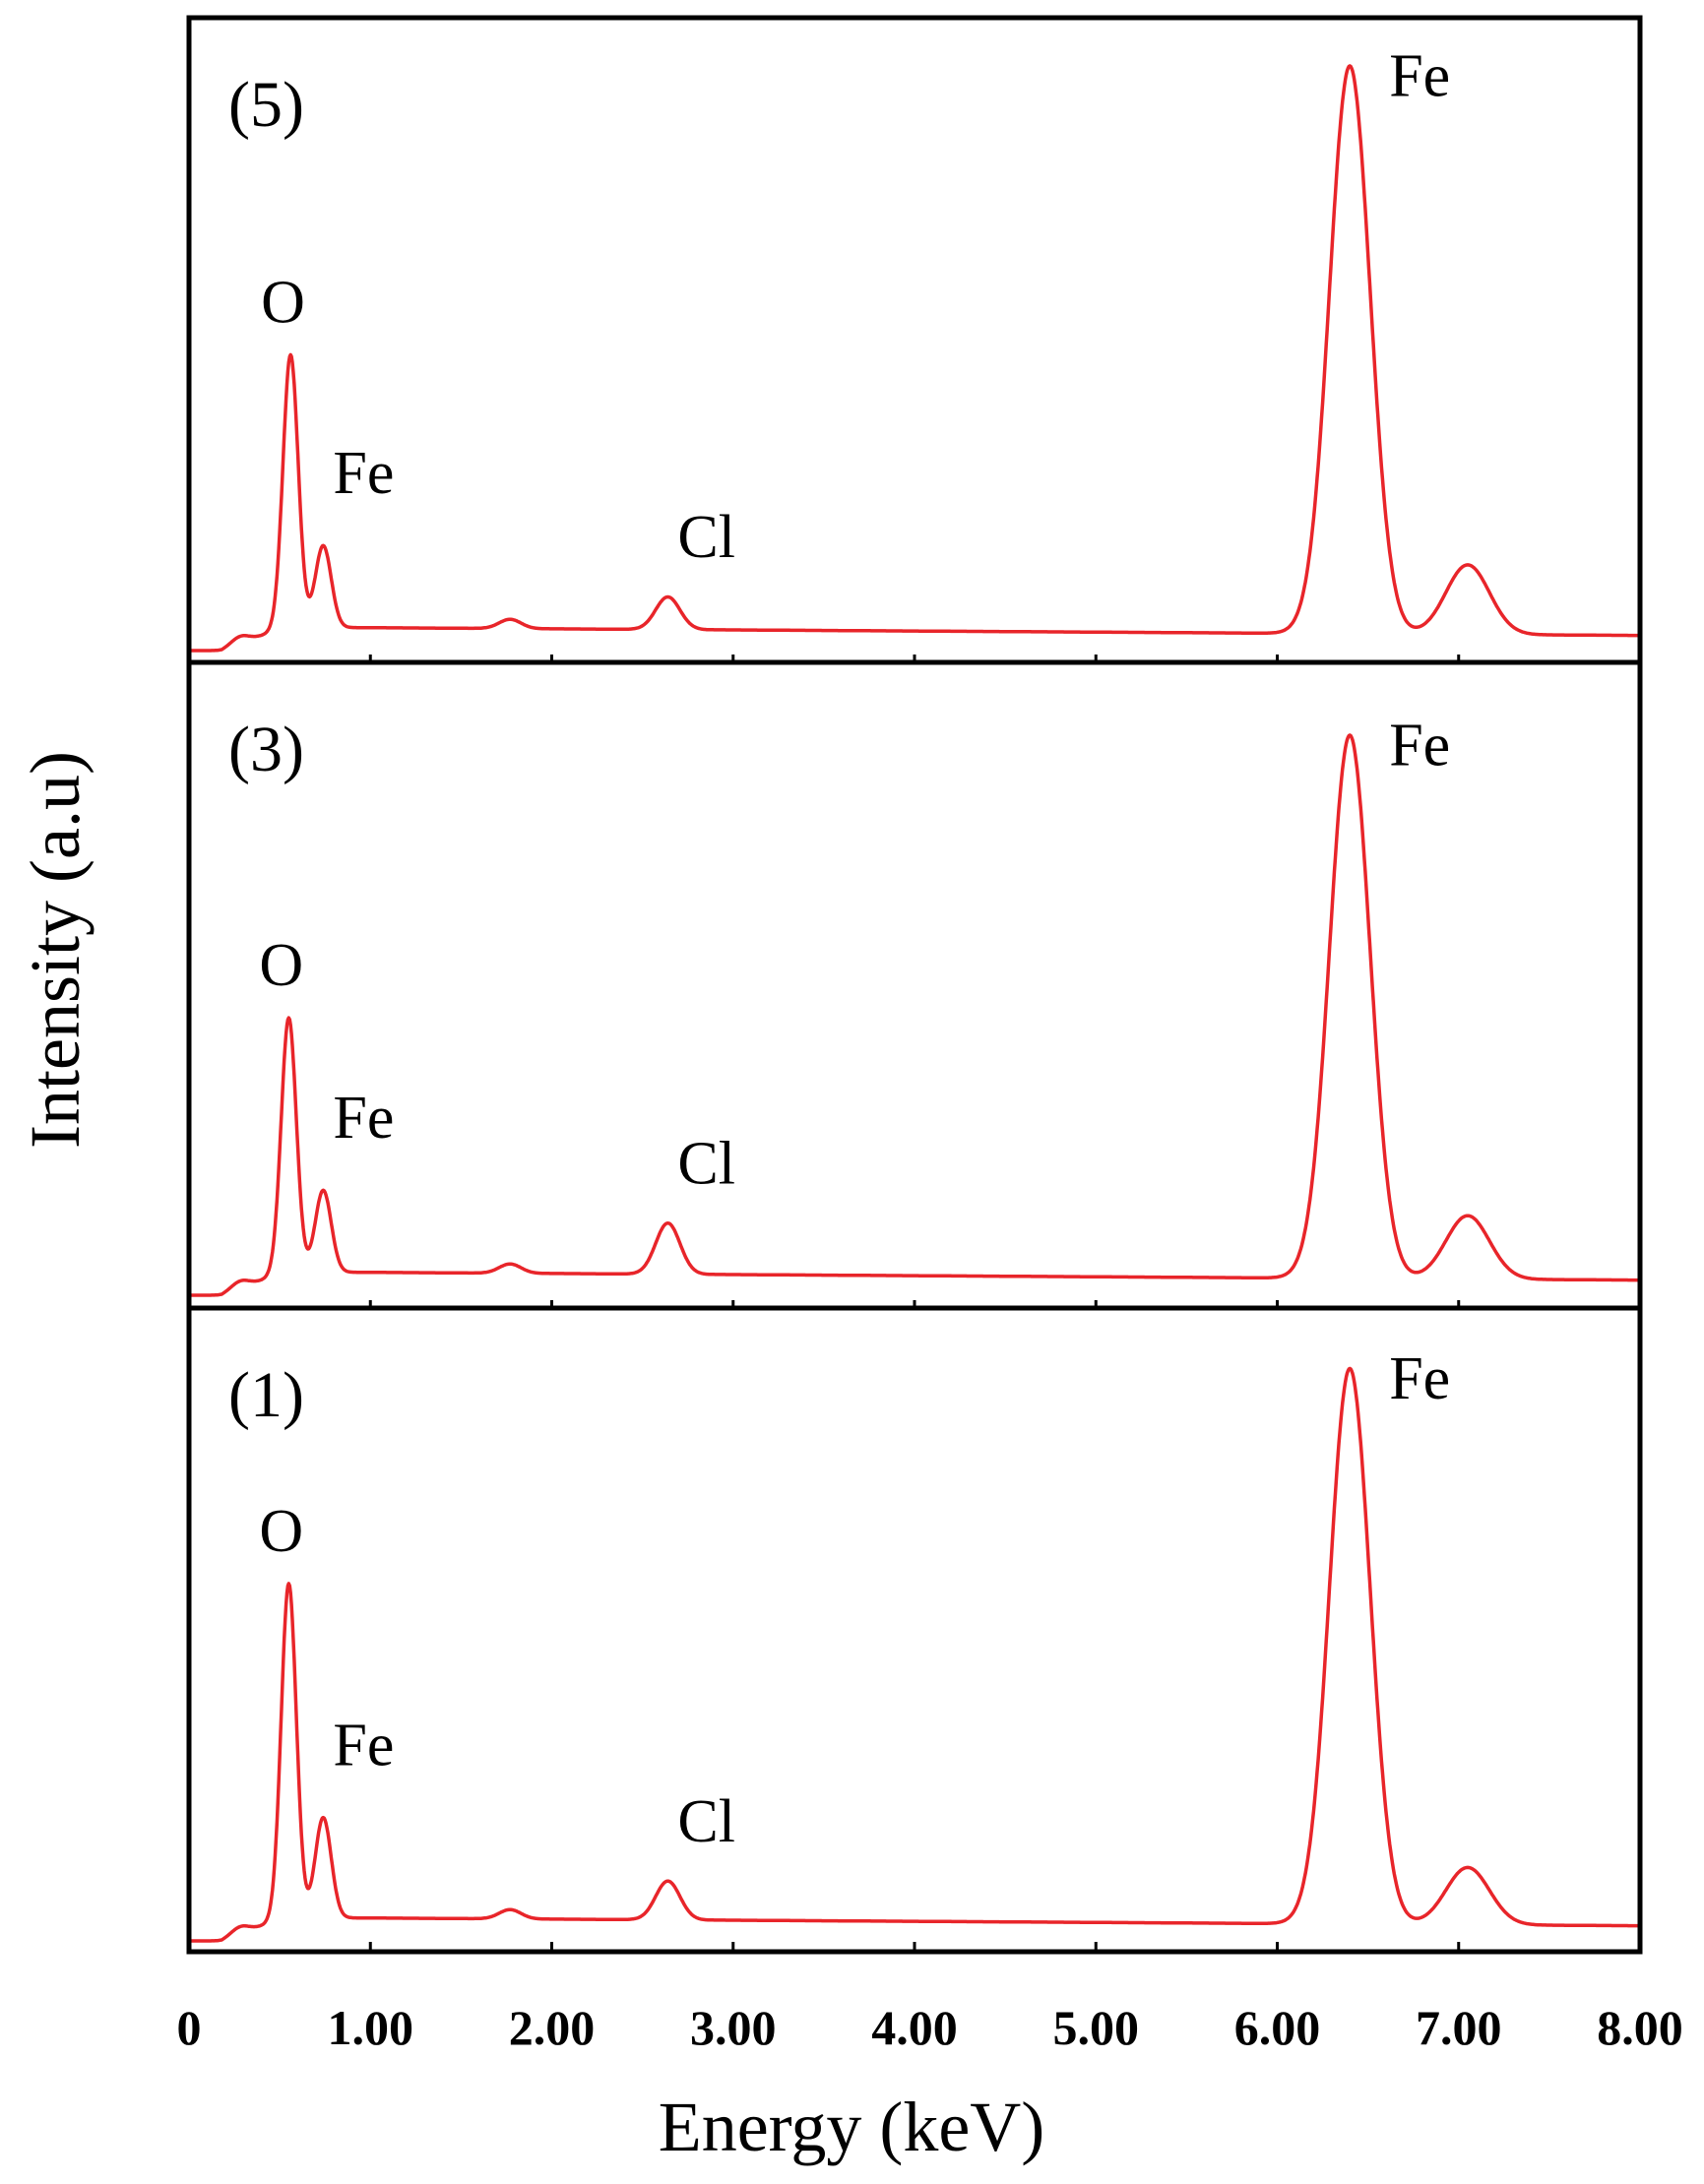 The width and height of the screenshot is (1704, 2184). I want to click on x-tick-label: 5.00, so click(1096, 2027).